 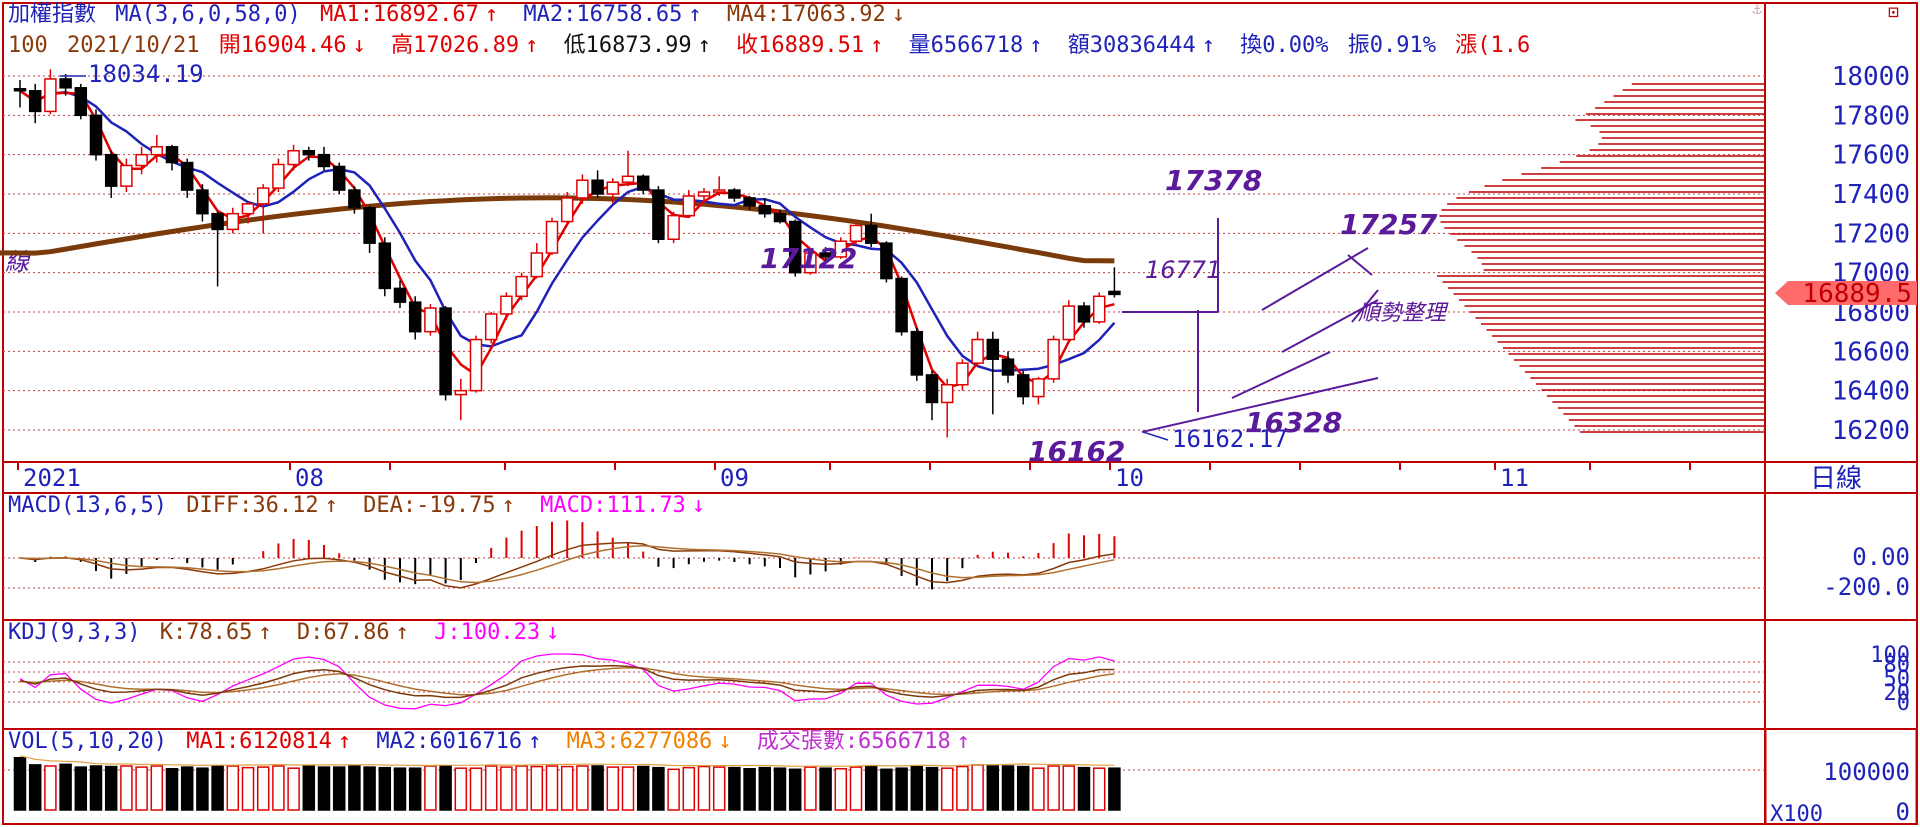 What do you see at coordinates (208, 14) in the screenshot?
I see `ma-definition: MA(3,6,0,58,0)` at bounding box center [208, 14].